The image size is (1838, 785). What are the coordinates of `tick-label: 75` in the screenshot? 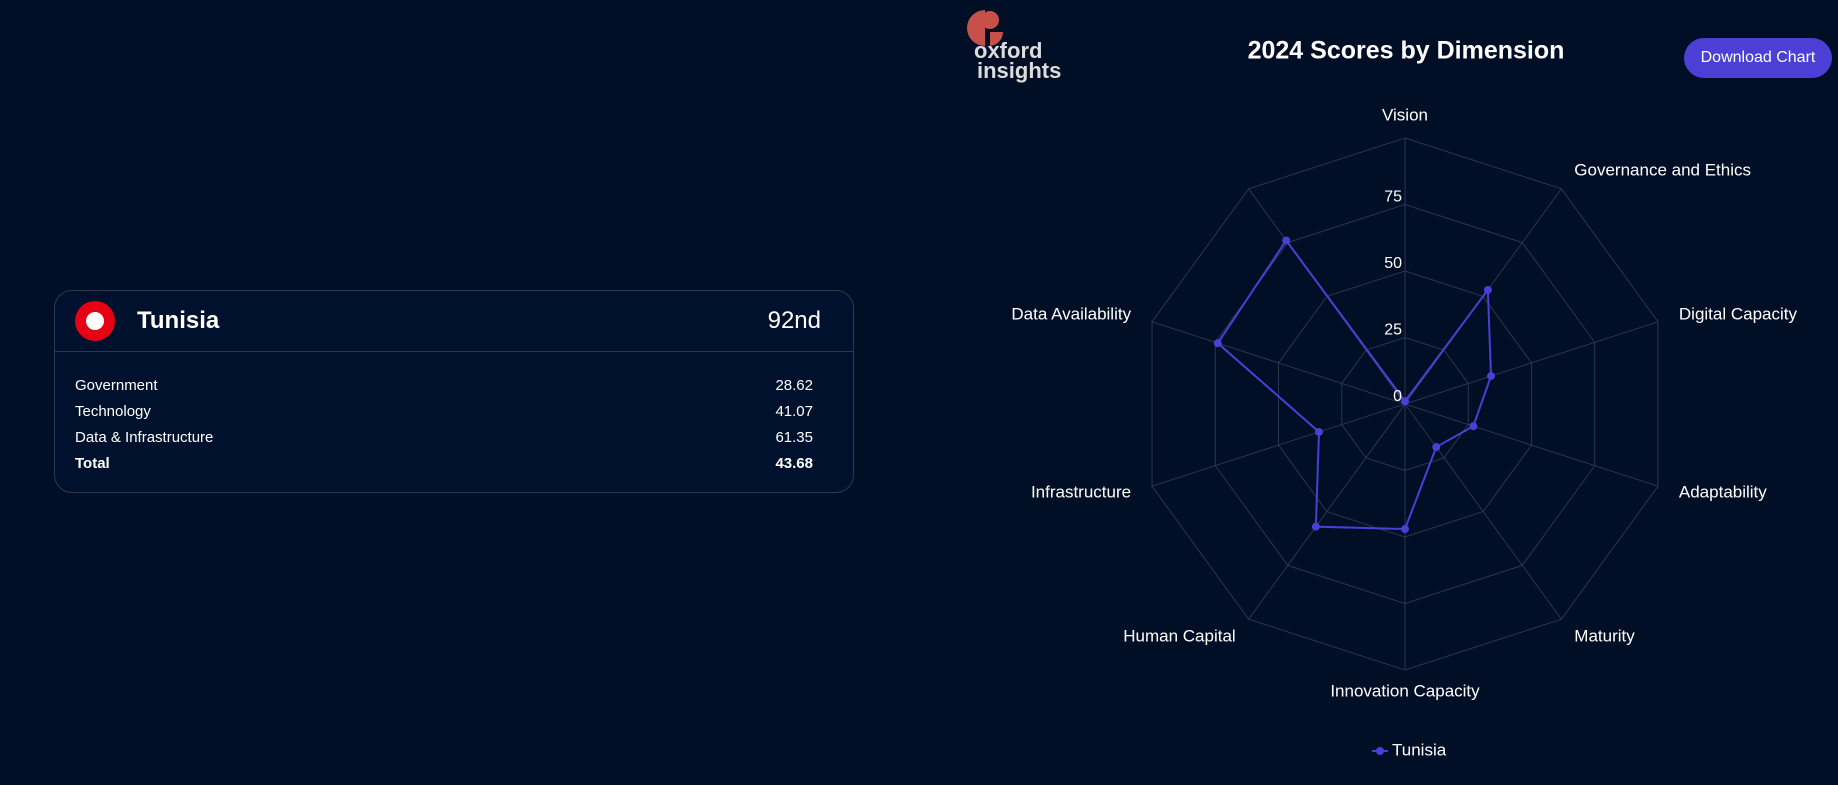 It's located at (1393, 197).